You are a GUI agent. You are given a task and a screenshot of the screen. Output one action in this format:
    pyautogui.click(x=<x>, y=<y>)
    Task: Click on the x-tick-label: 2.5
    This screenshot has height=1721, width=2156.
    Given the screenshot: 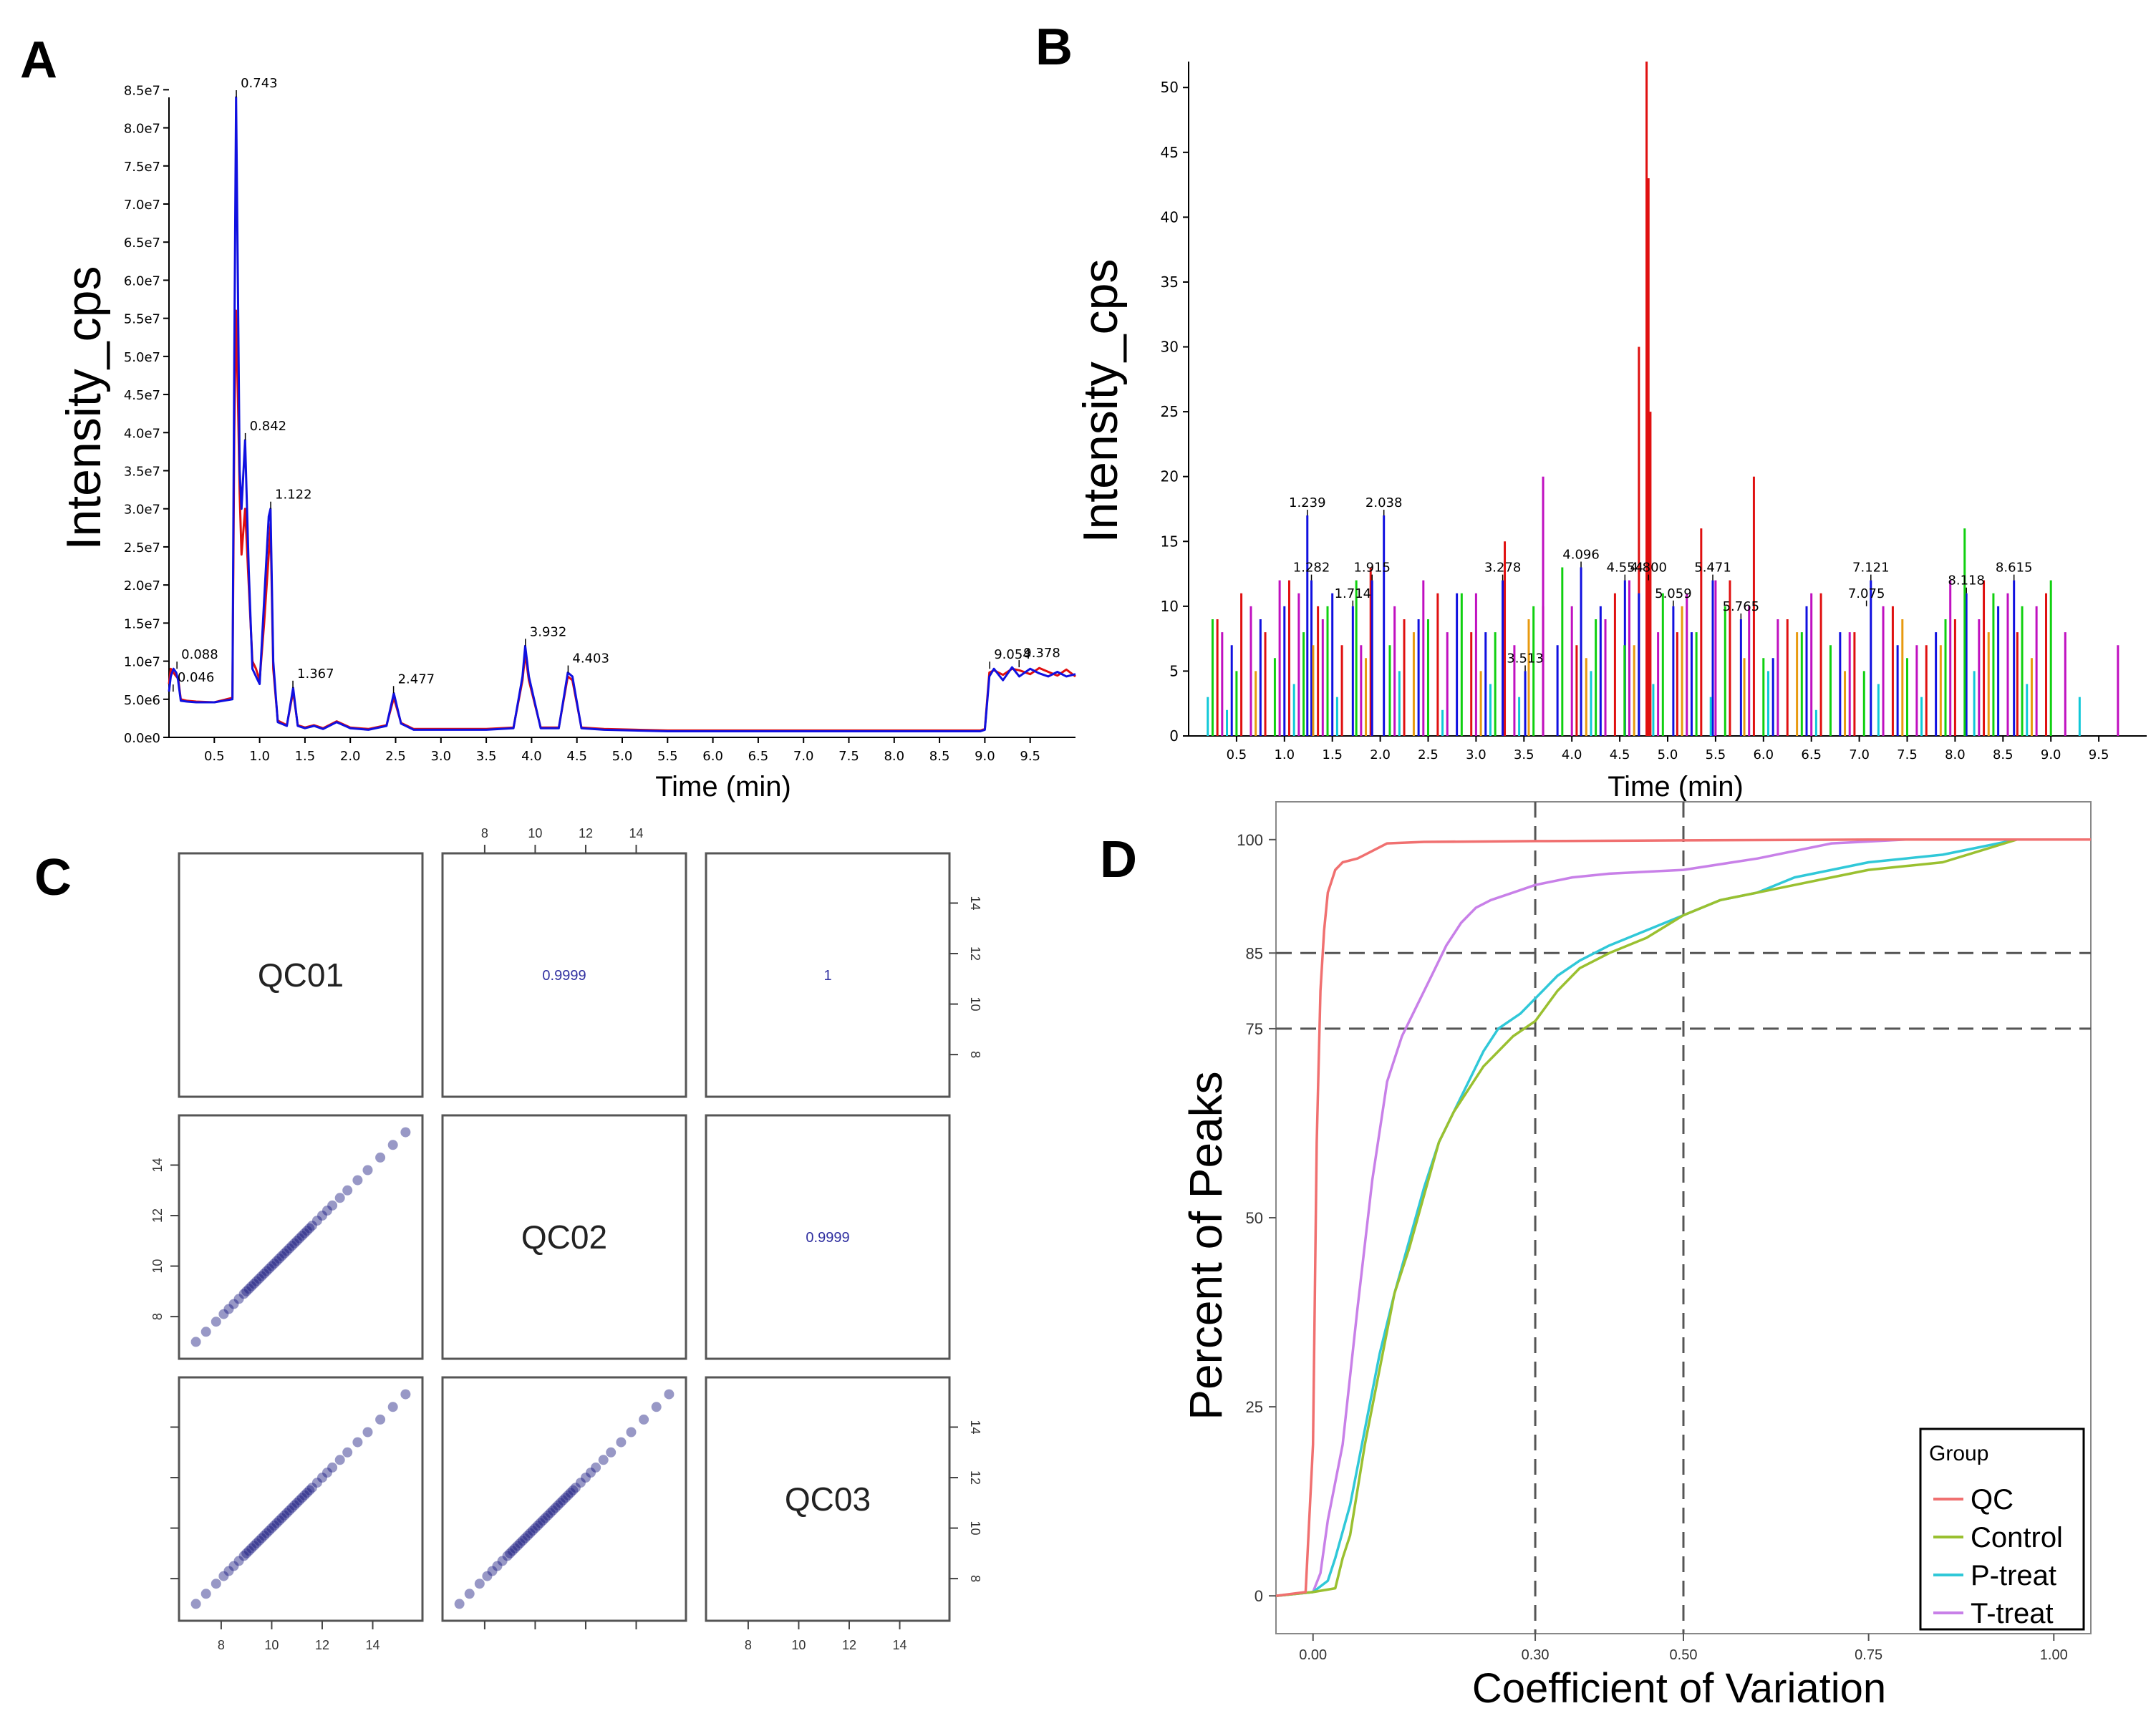 What is the action you would take?
    pyautogui.click(x=395, y=756)
    